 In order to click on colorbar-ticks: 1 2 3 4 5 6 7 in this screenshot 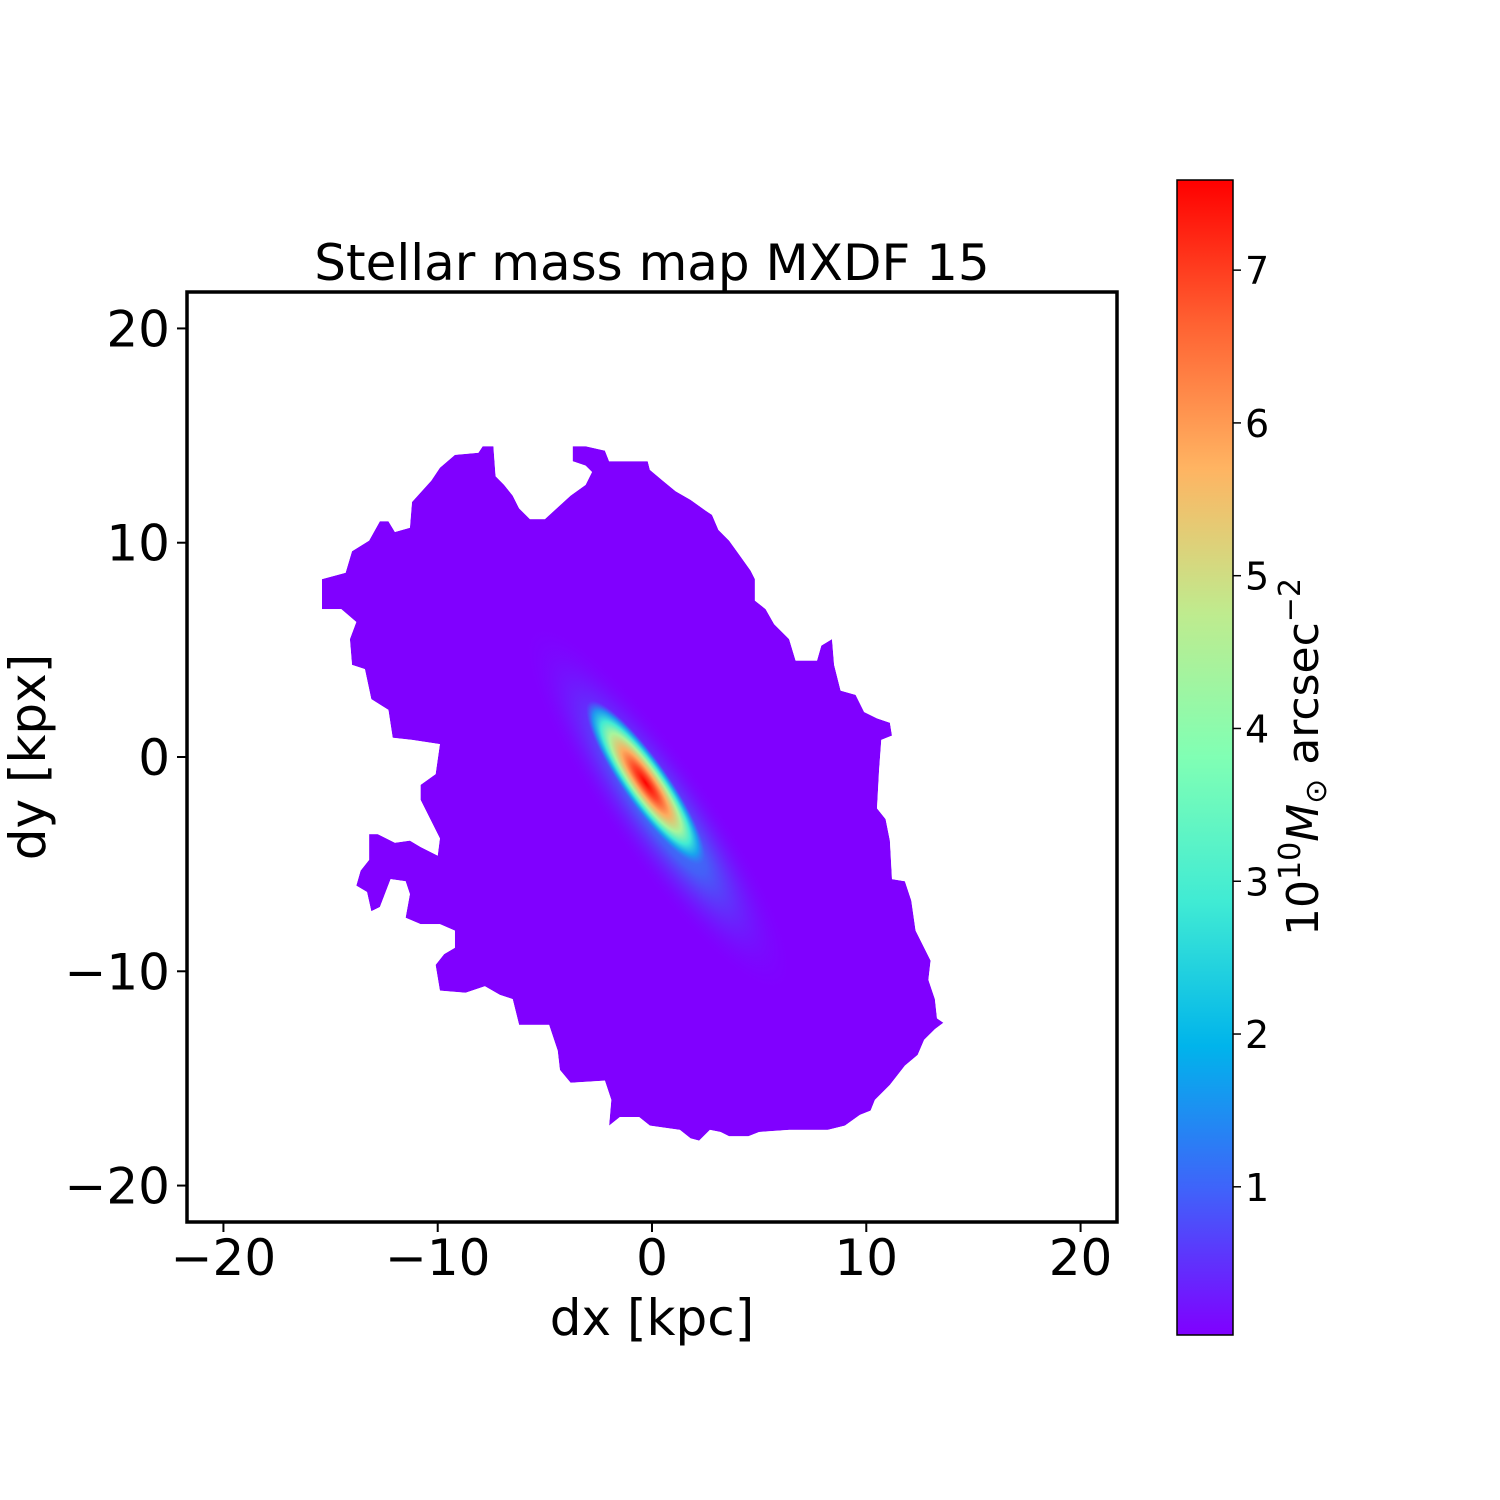, I will do `click(1251, 729)`.